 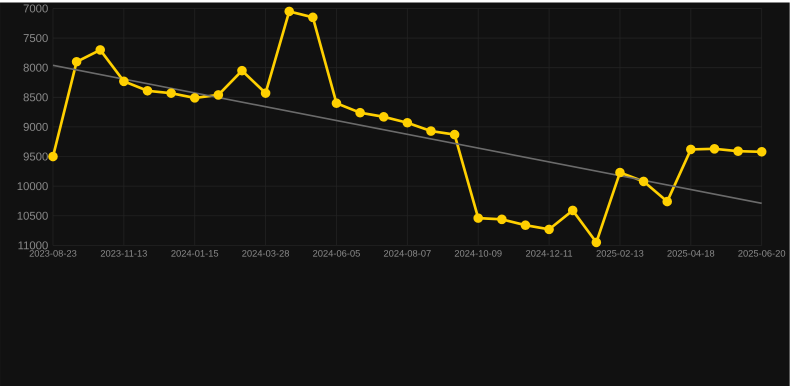 I want to click on y-tick-label: 9500, so click(x=36, y=156).